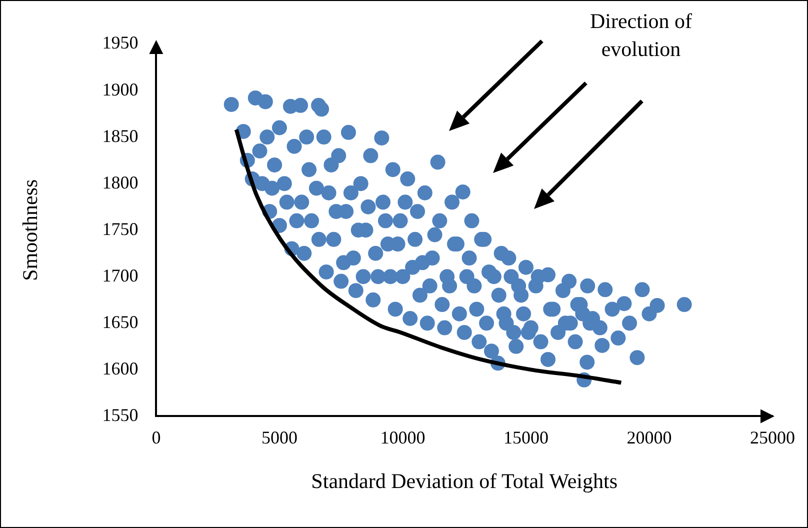 This screenshot has height=528, width=808. I want to click on annotation: Direction of evolution, so click(641, 35).